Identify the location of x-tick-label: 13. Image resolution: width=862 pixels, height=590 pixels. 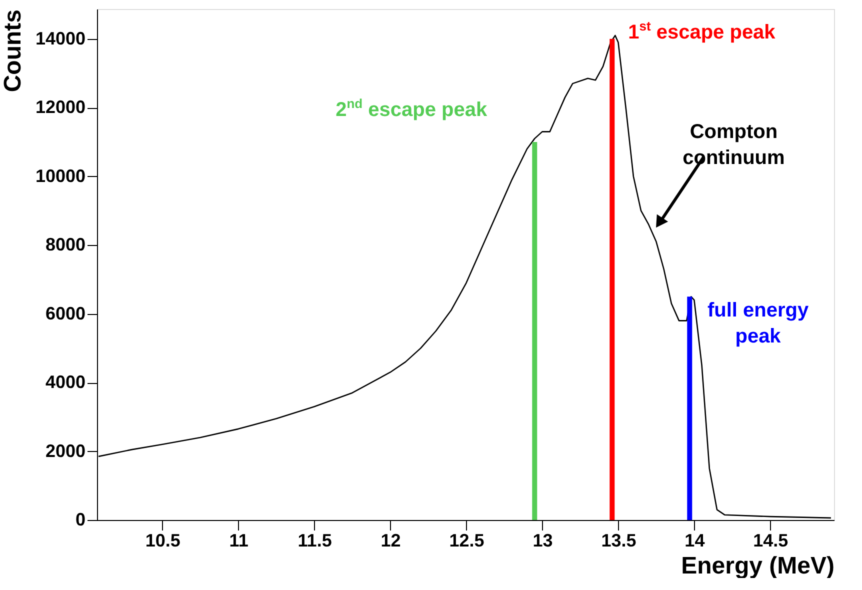
(542, 540).